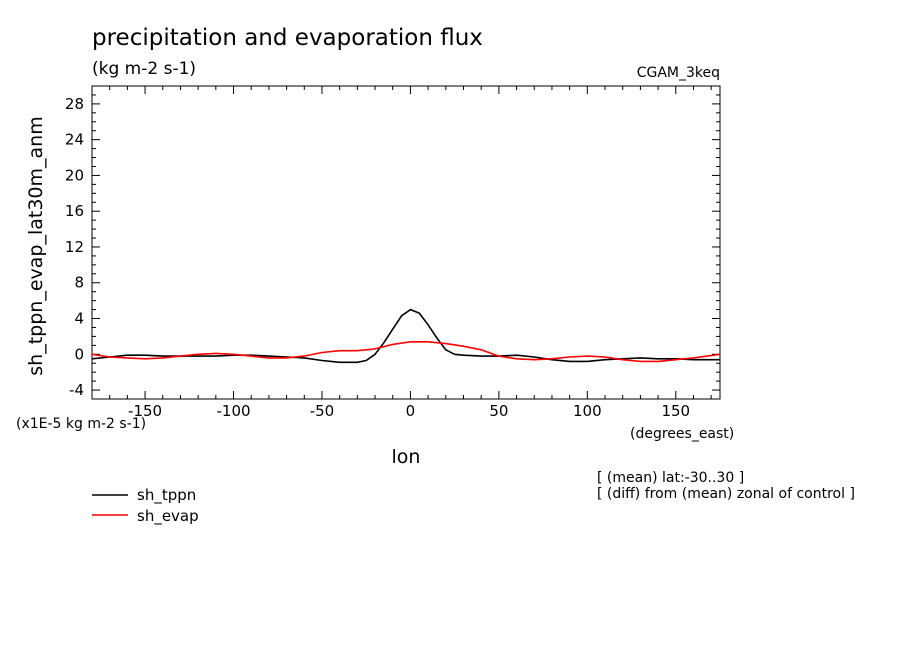 The image size is (904, 654). I want to click on y-axis-label: sh_tppn_evap_lat30m_anm, so click(36, 245).